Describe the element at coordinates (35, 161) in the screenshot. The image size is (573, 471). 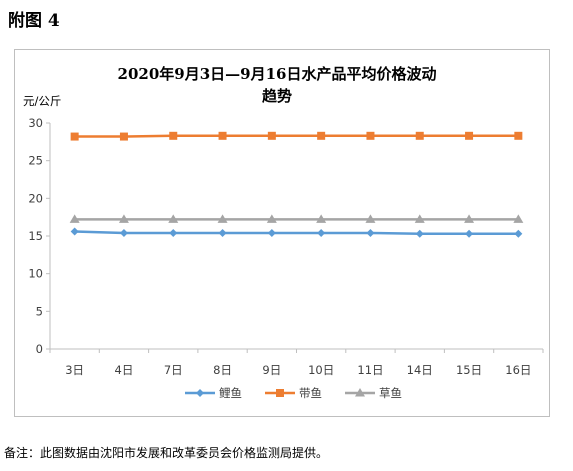
I see `y-tick-label: 25` at that location.